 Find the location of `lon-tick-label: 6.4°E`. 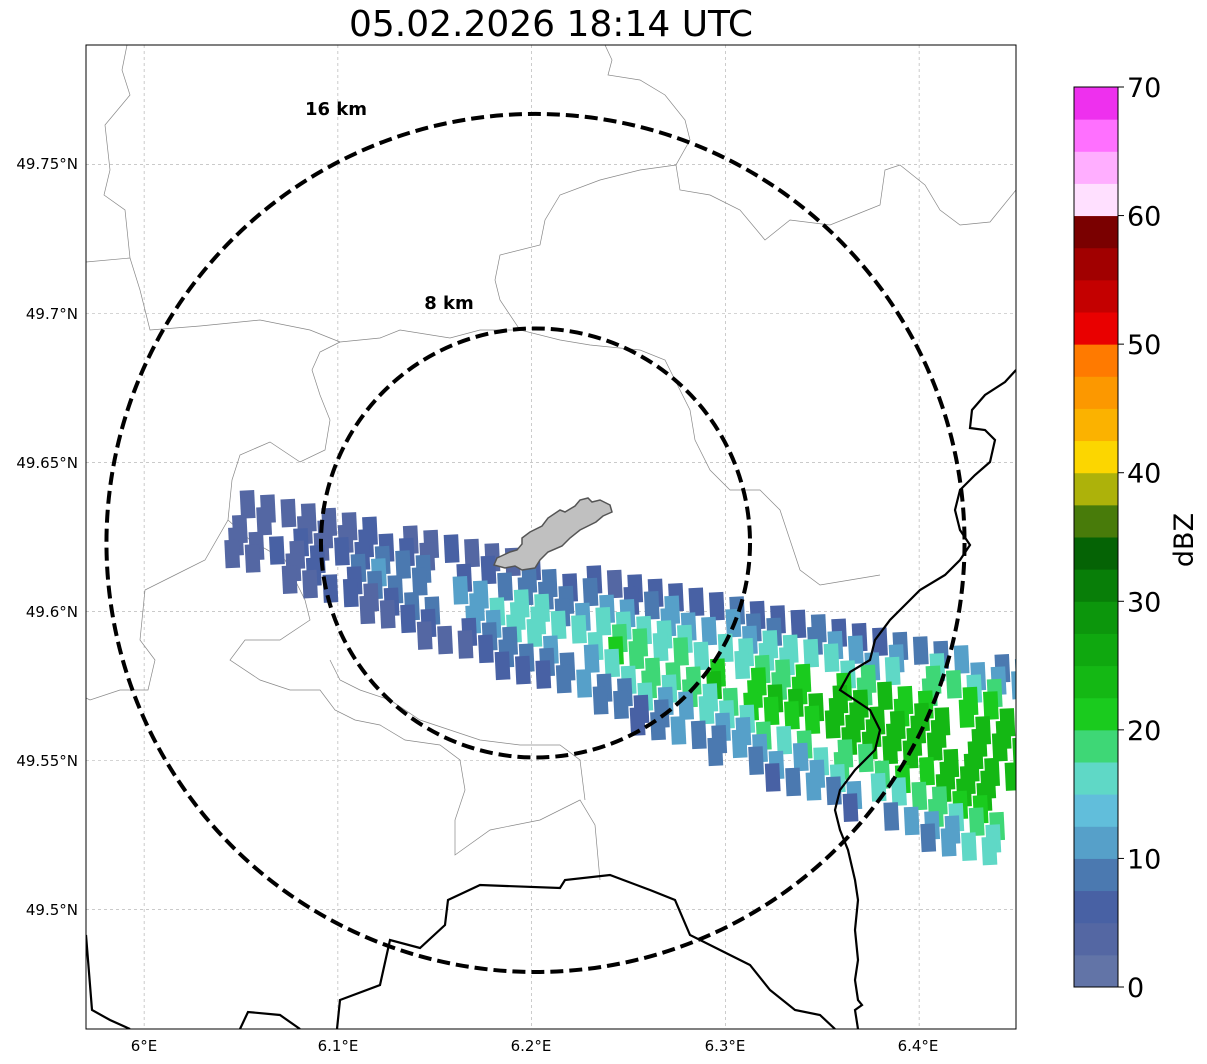

lon-tick-label: 6.4°E is located at coordinates (918, 1046).